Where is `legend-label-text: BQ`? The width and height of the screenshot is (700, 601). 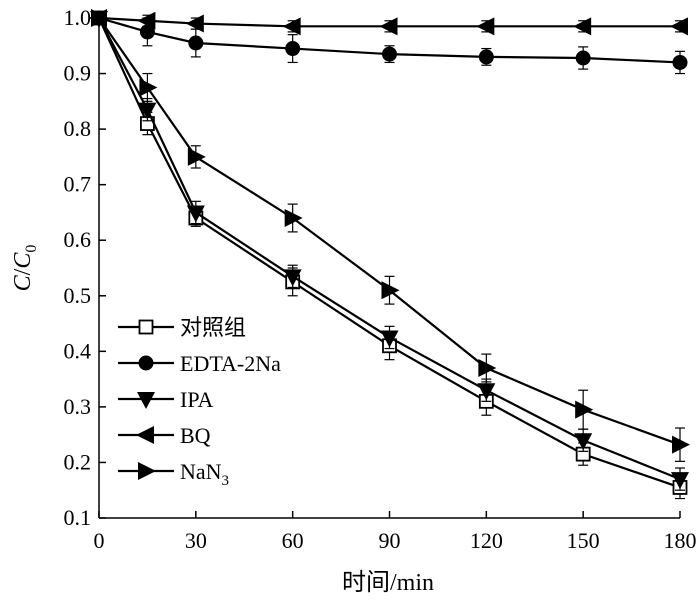
legend-label-text: BQ is located at coordinates (195, 435).